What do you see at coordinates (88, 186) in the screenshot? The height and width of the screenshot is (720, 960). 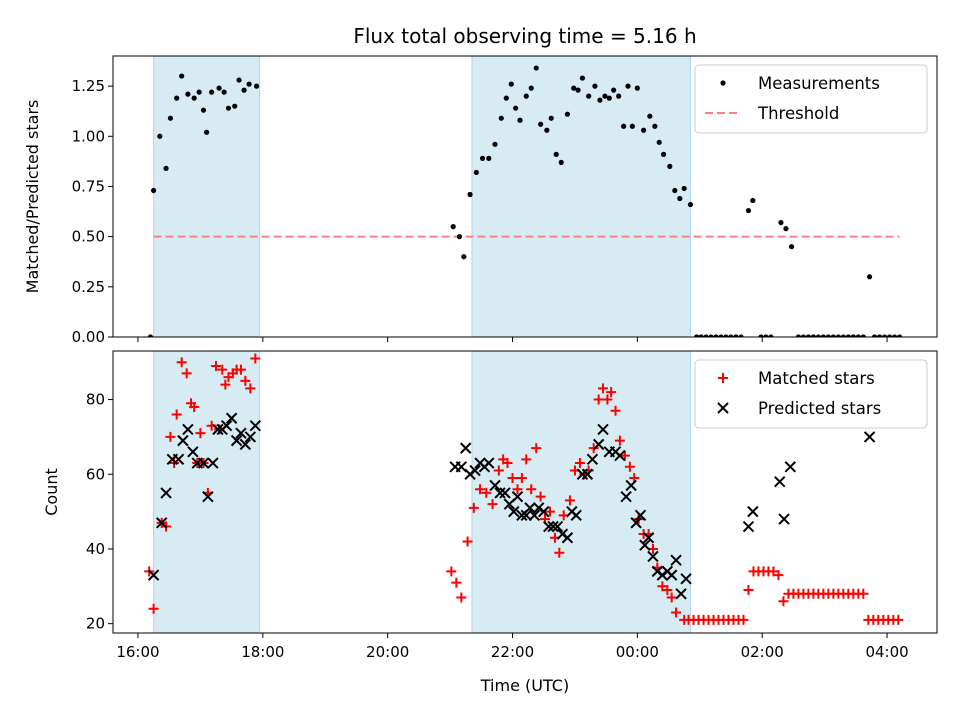 I see `y-tick-label: 0.75` at bounding box center [88, 186].